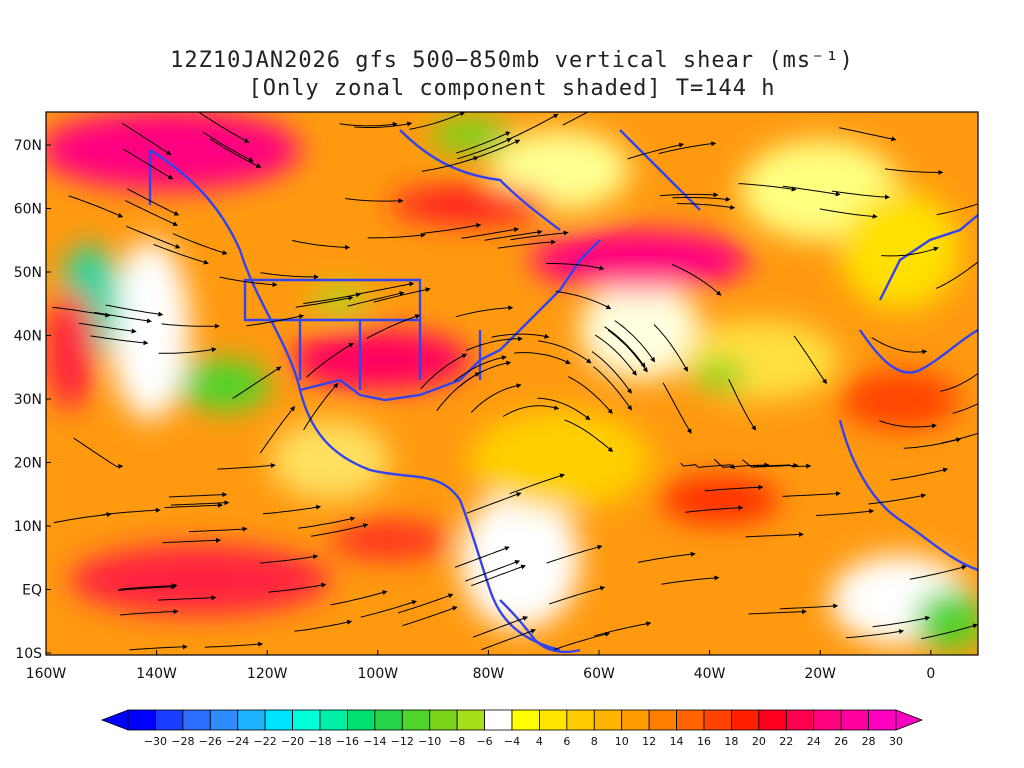 The image size is (1024, 768). I want to click on lat-label: 10S, so click(28, 654).